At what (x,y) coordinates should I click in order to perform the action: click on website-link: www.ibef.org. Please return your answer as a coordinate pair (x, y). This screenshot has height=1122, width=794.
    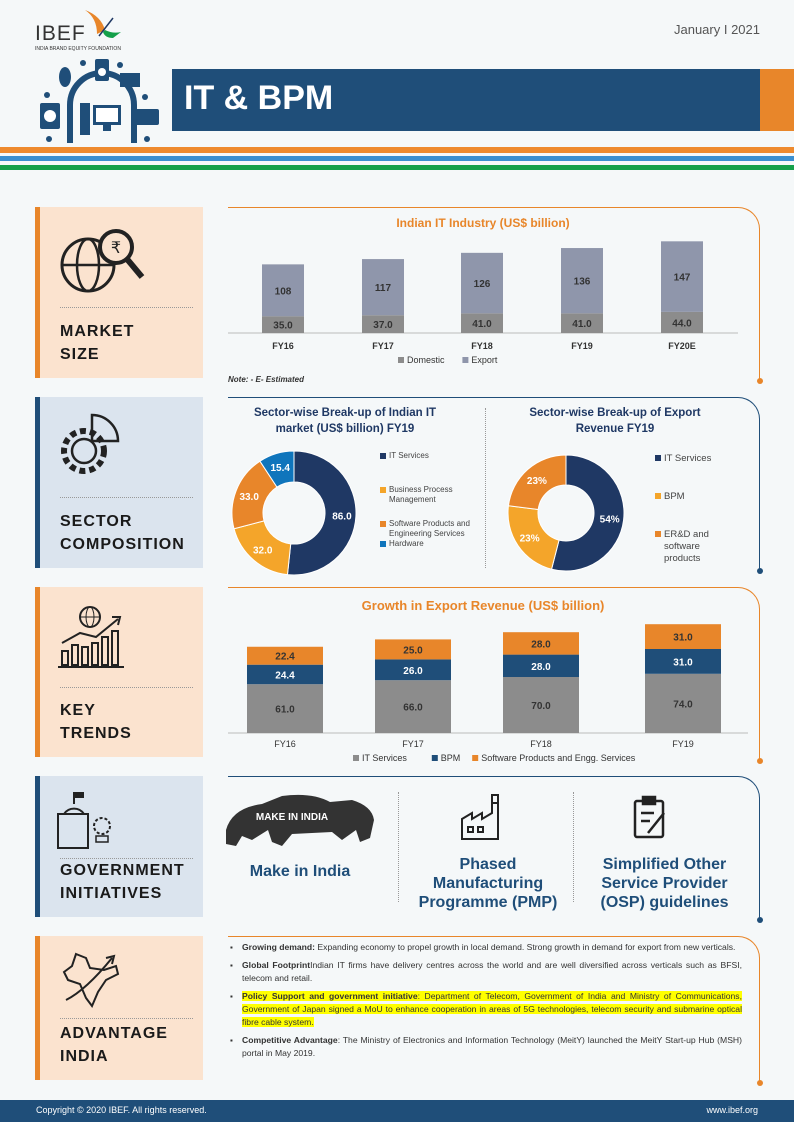
    Looking at the image, I should click on (732, 1110).